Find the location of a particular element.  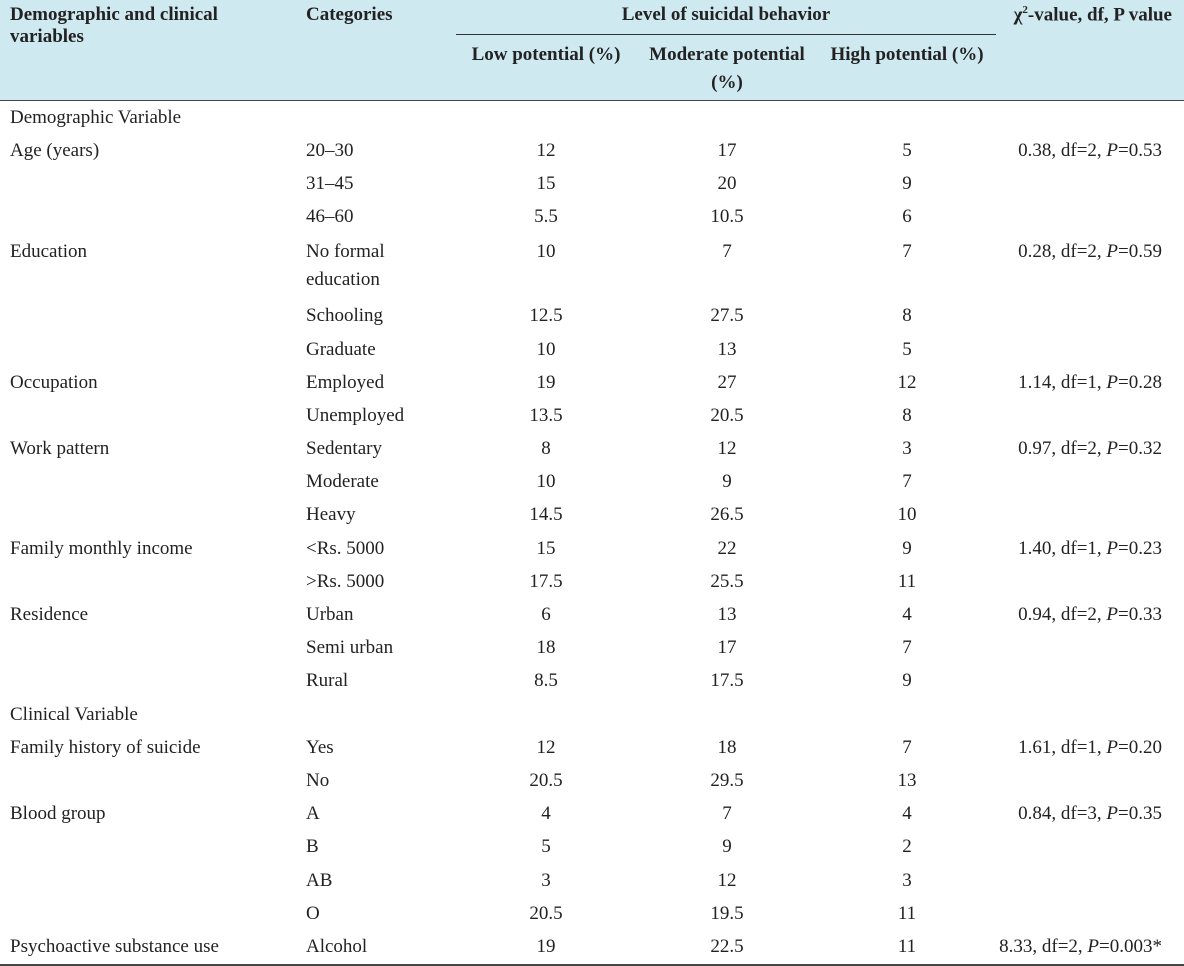

chi-square-cell: 1.61, df=1, P=0.20 is located at coordinates (1090, 747).